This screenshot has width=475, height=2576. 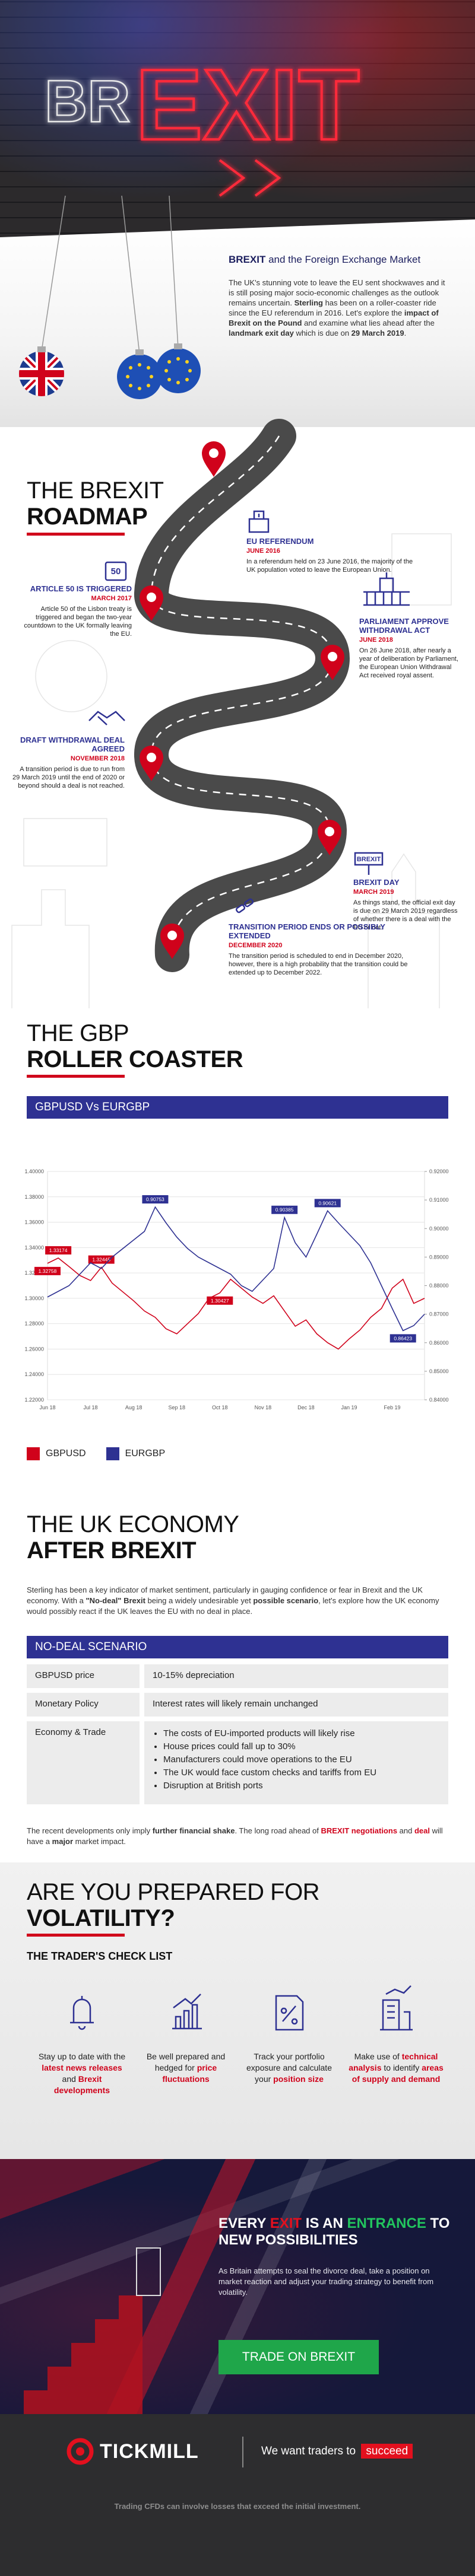 I want to click on y-tick-label: 1.28000, so click(x=34, y=1324).